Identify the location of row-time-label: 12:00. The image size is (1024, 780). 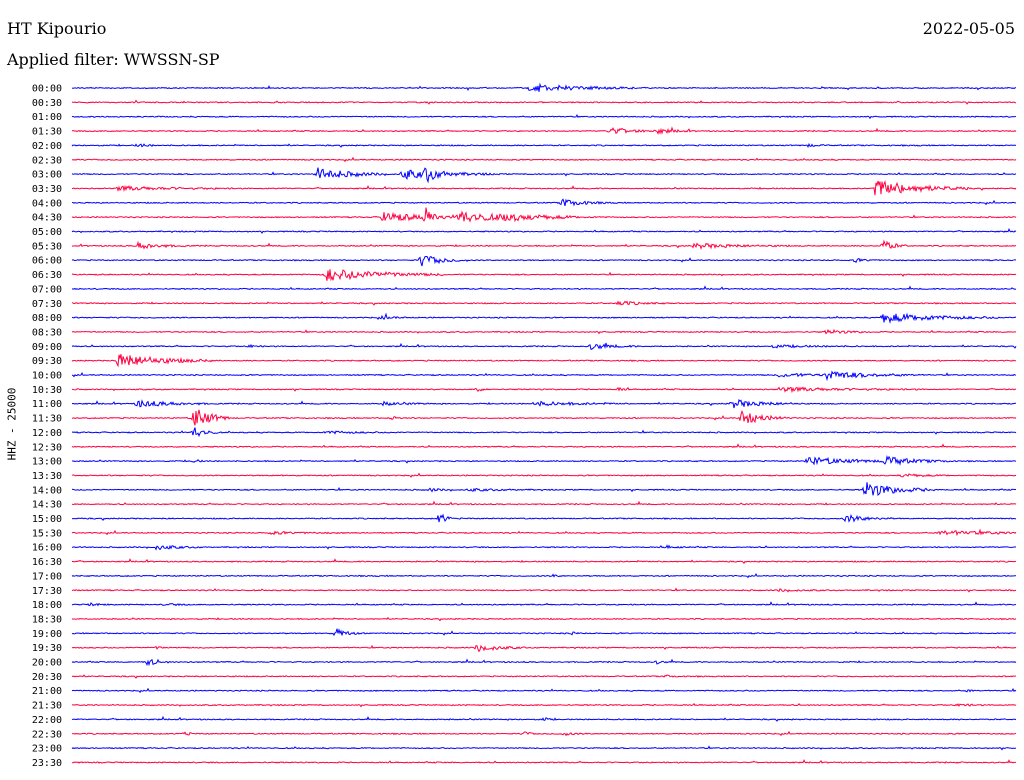
(47, 433).